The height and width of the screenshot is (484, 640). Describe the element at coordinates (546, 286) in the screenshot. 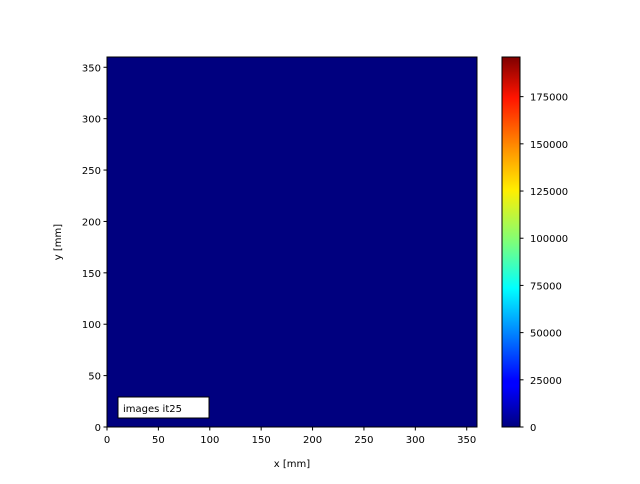

I see `colorbar-tick-label: 75000` at that location.